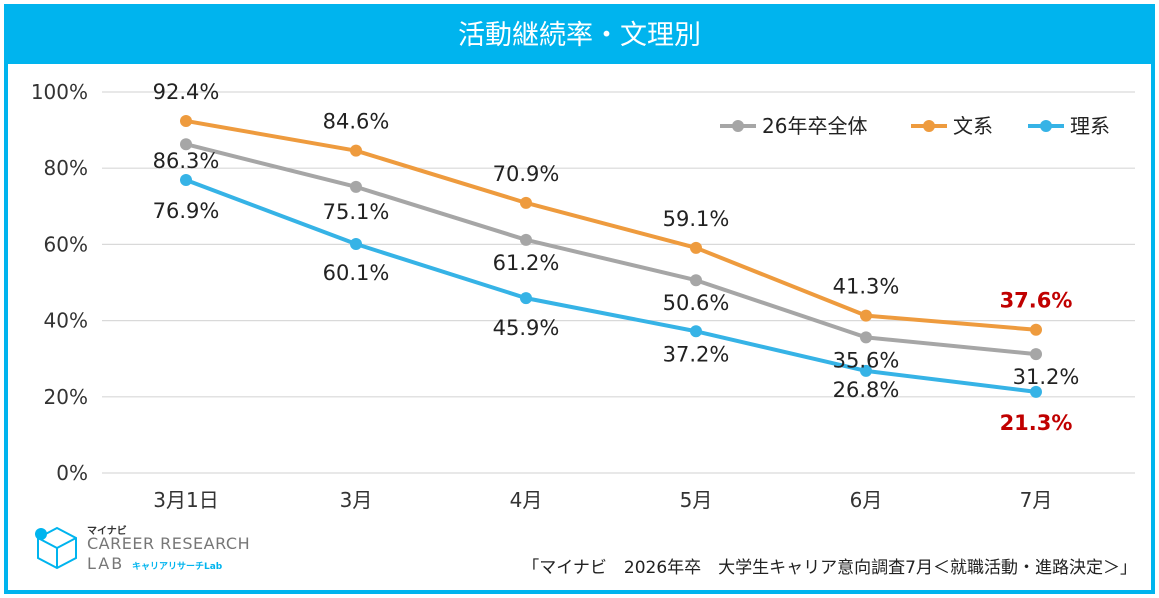 This screenshot has height=598, width=1159. Describe the element at coordinates (66, 244) in the screenshot. I see `y-tick-label: 60%` at that location.